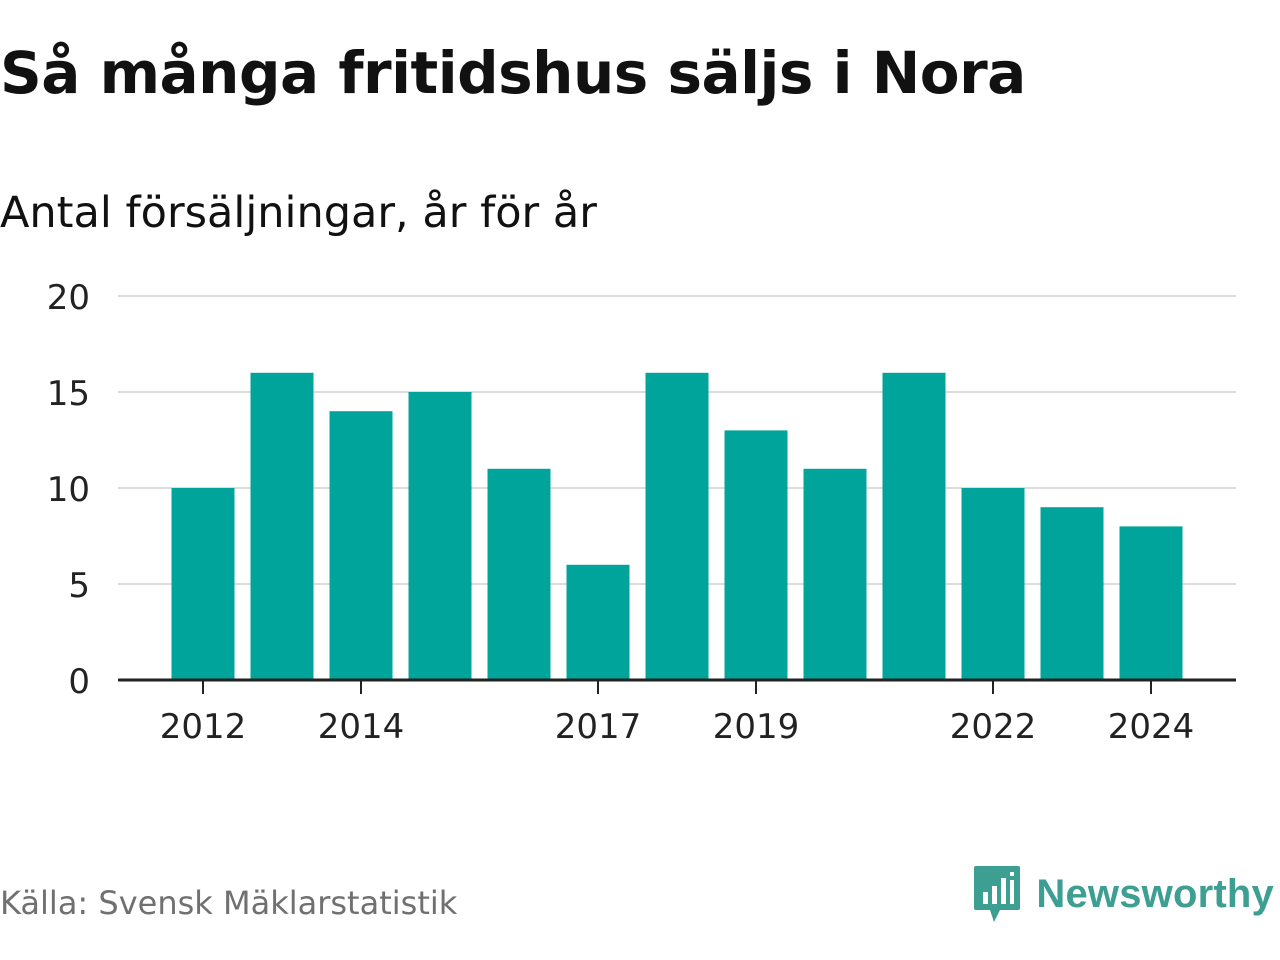 This screenshot has width=1280, height=960. Describe the element at coordinates (68, 394) in the screenshot. I see `y-tick-label: 15` at that location.